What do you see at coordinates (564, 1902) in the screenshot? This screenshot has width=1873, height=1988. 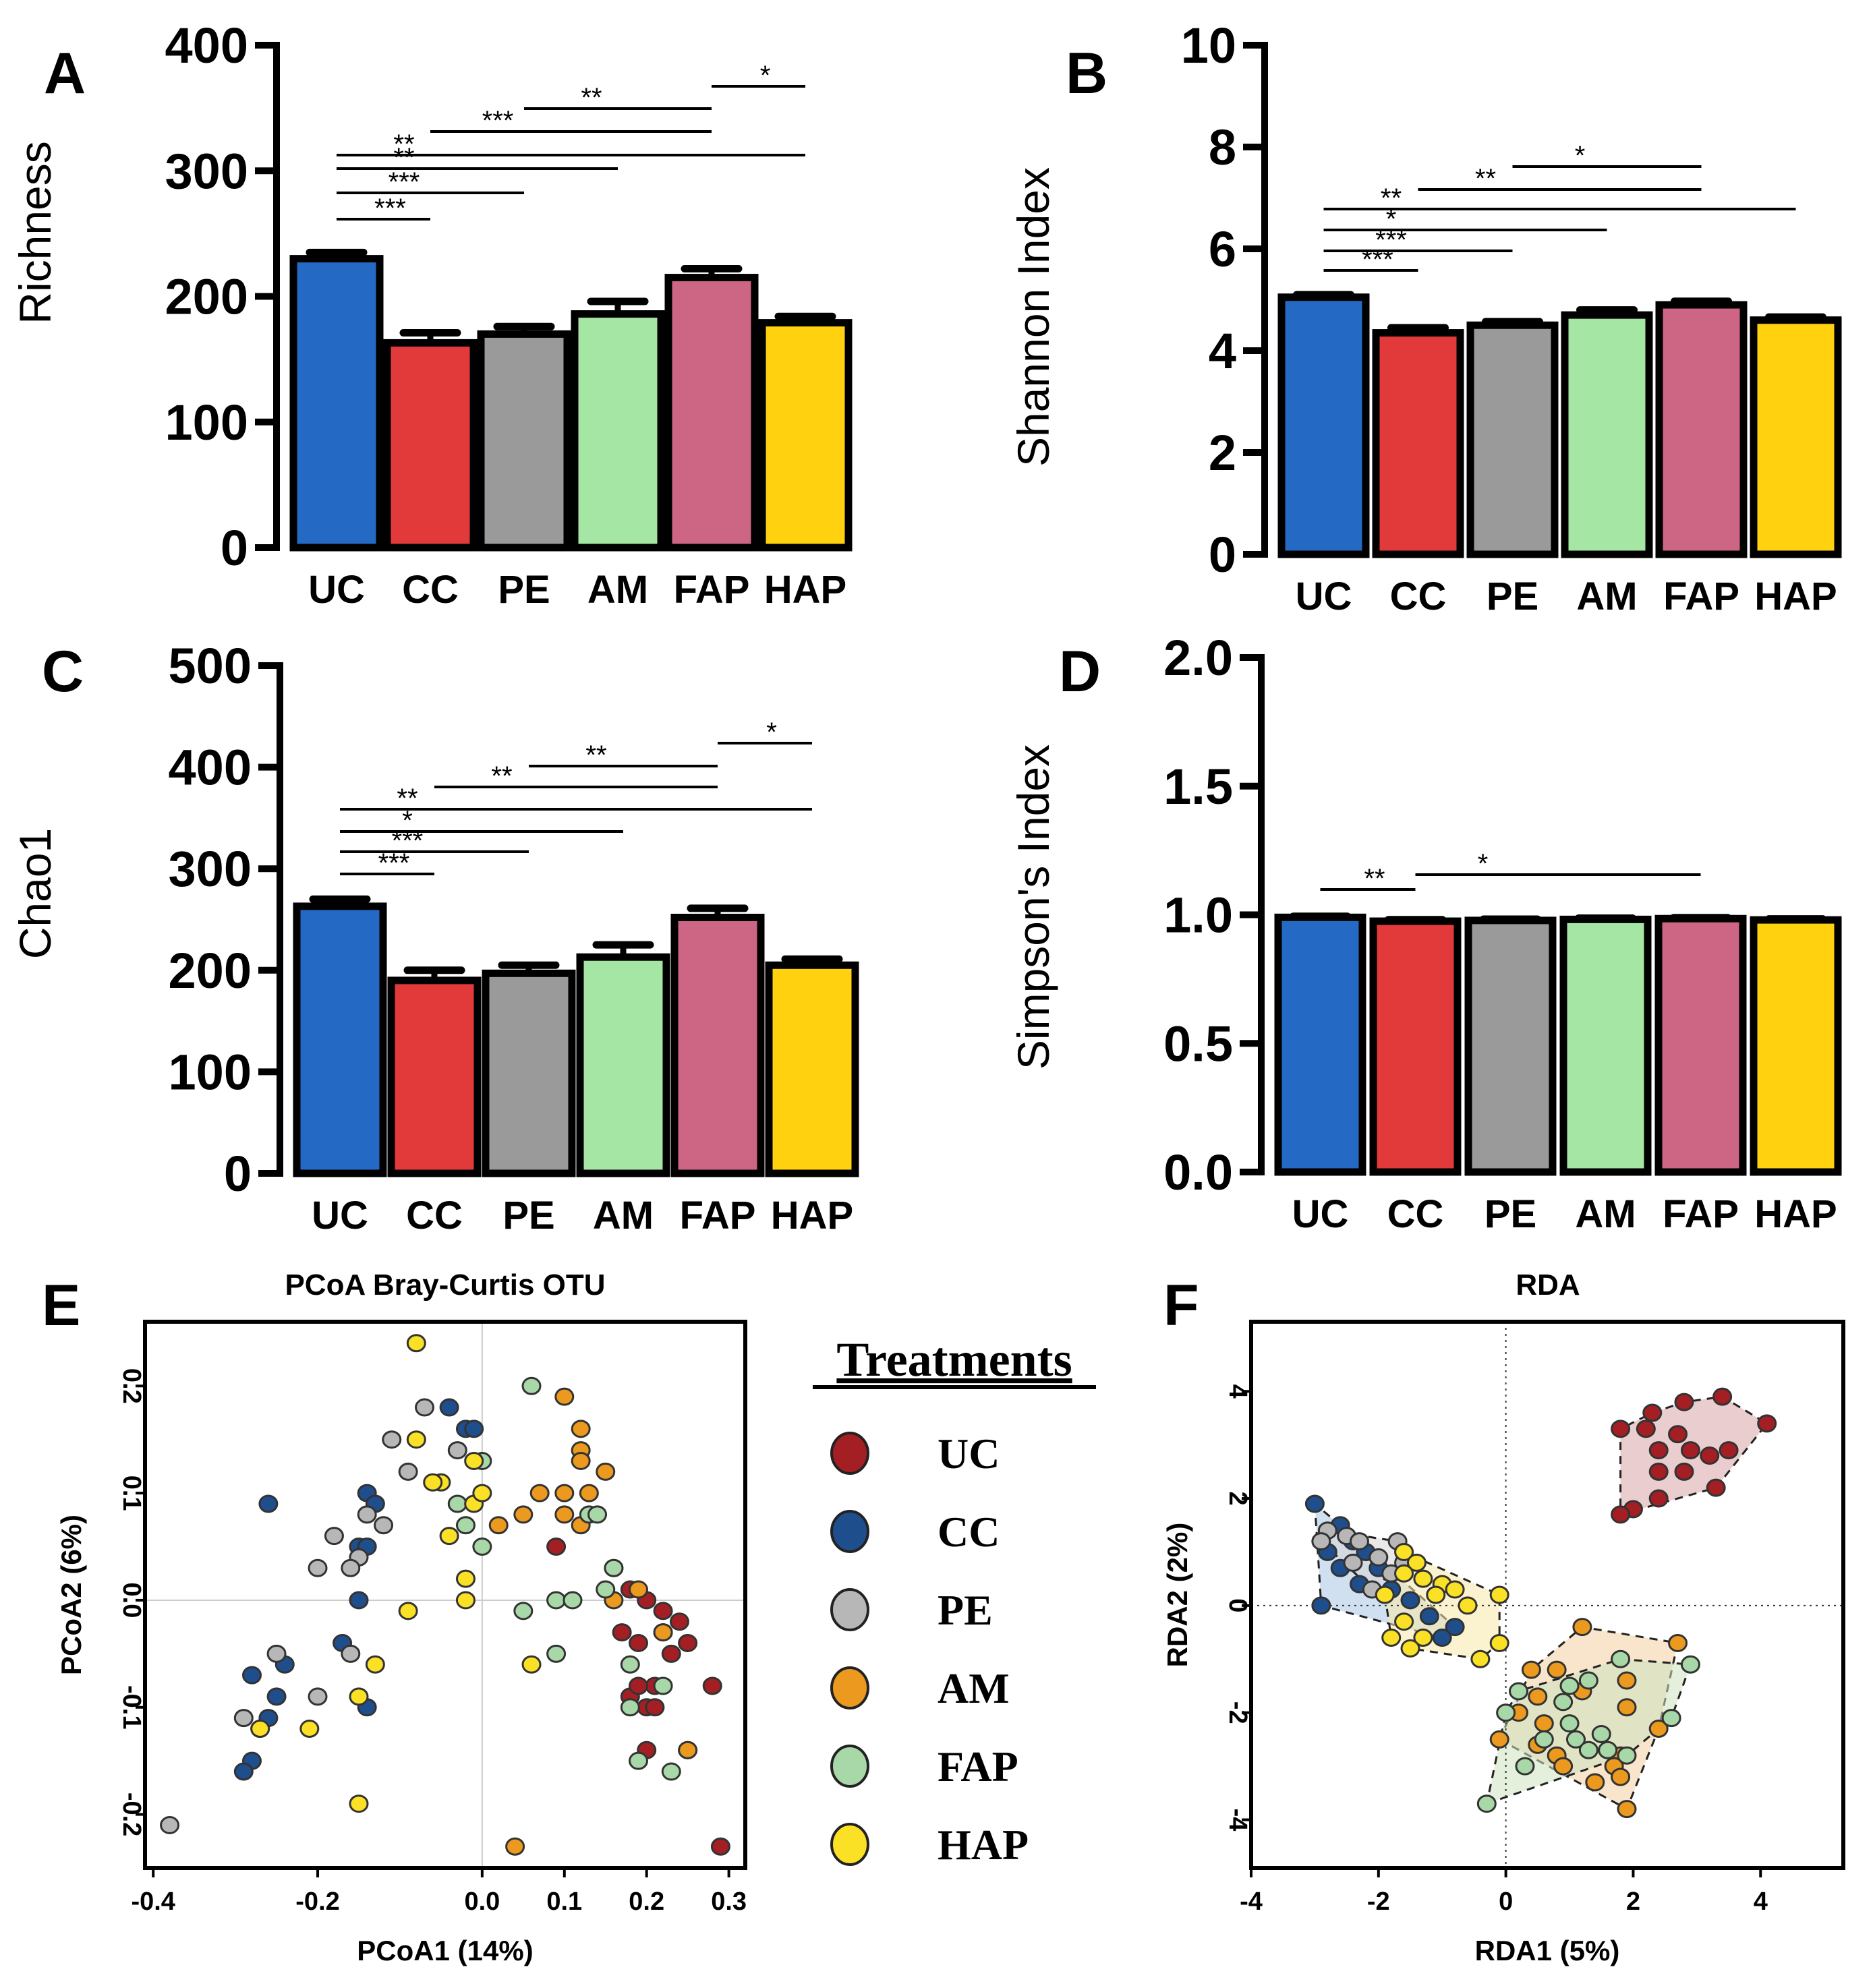 I see `x-tick-label: 0.1` at bounding box center [564, 1902].